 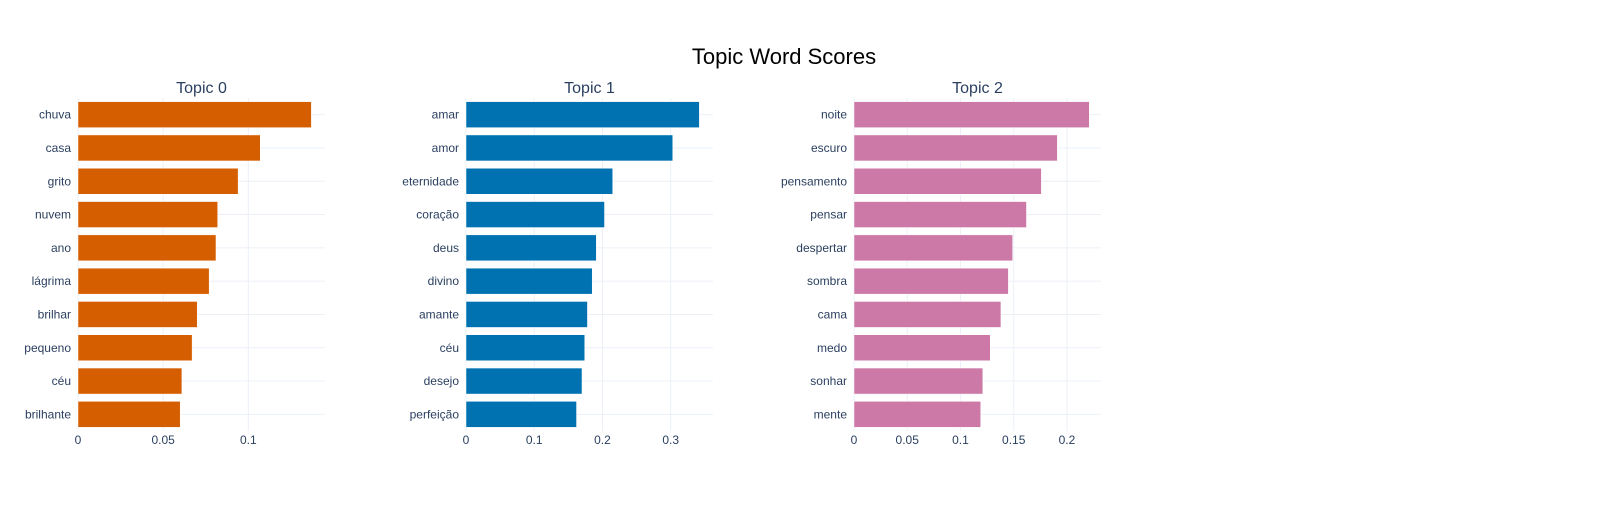 What do you see at coordinates (922, 347) in the screenshot?
I see `bar-medo` at bounding box center [922, 347].